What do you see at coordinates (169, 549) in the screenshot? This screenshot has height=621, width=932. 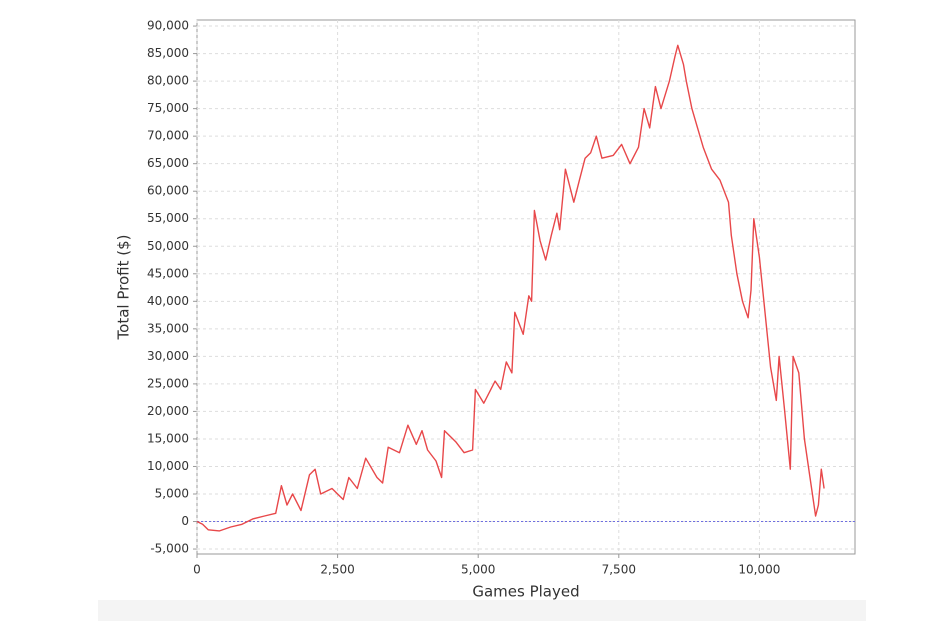 I see `y-tick-label: -5,000` at bounding box center [169, 549].